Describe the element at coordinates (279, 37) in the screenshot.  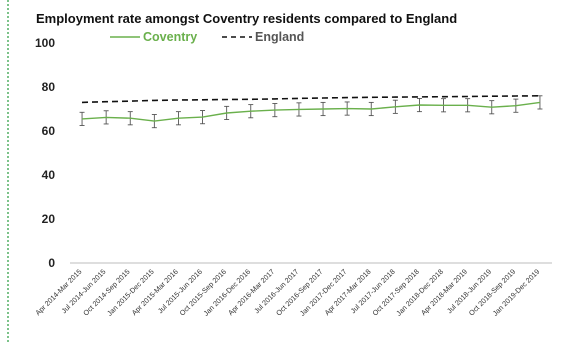
I see `legend-england-label: England` at that location.